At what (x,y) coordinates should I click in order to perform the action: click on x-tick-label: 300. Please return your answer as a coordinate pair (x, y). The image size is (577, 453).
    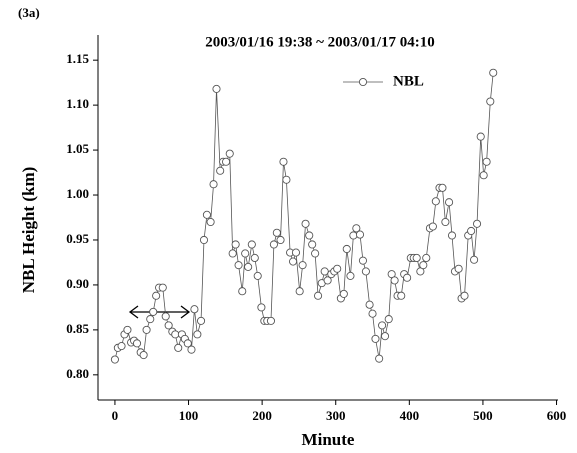
    Looking at the image, I should click on (336, 415).